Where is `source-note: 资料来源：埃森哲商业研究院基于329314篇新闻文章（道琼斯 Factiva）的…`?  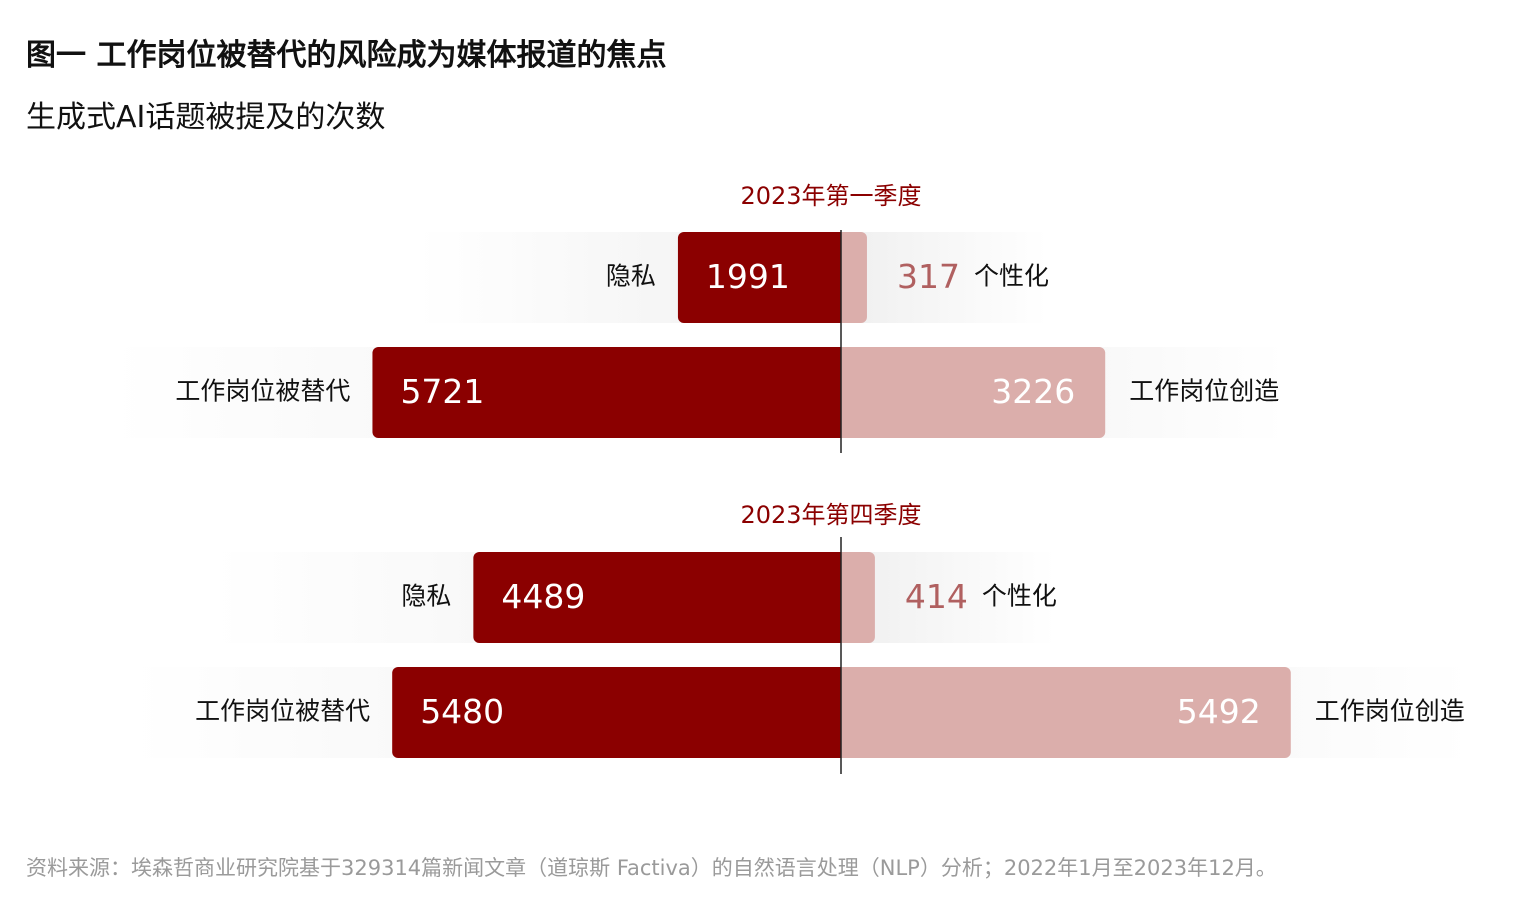
source-note: 资料来源：埃森哲商业研究院基于329314篇新闻文章（道琼斯 Factiva）的… is located at coordinates (651, 868).